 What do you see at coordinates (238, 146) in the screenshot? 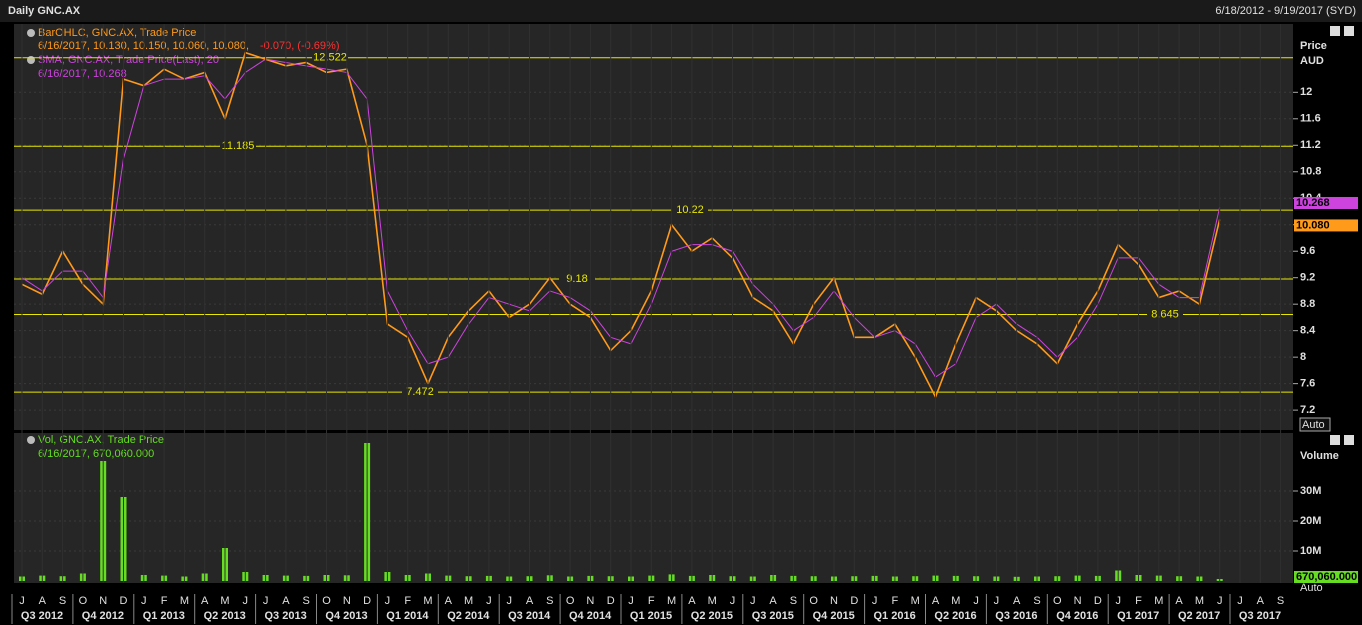
I see `level-label: 11.185` at bounding box center [238, 146].